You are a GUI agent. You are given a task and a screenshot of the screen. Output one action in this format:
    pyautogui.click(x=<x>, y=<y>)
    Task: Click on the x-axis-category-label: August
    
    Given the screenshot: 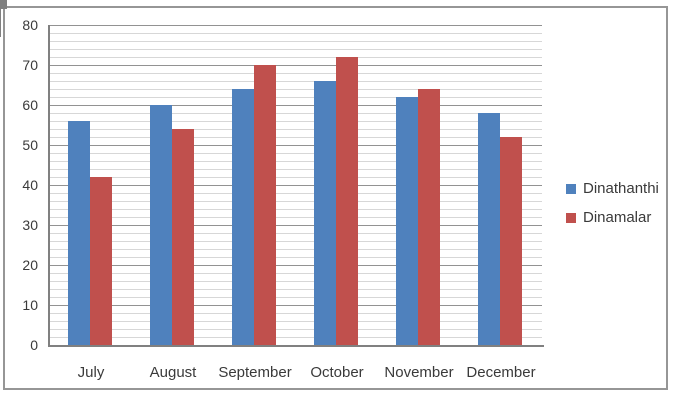 What is the action you would take?
    pyautogui.click(x=173, y=372)
    